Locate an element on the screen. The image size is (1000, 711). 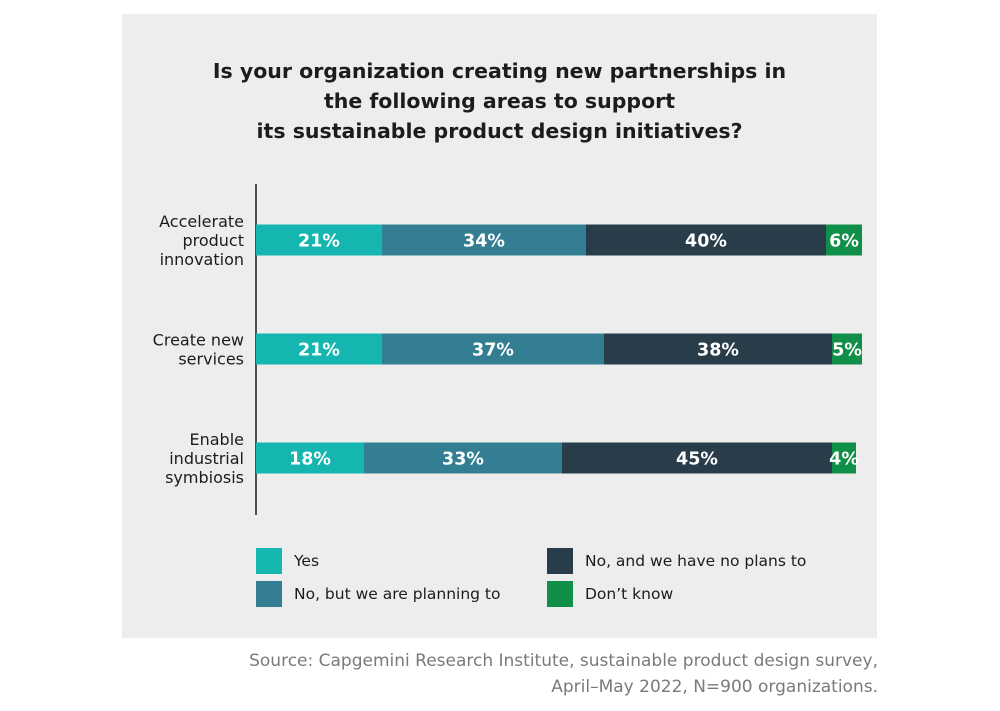
bar-value-label: 5% is located at coordinates (847, 351).